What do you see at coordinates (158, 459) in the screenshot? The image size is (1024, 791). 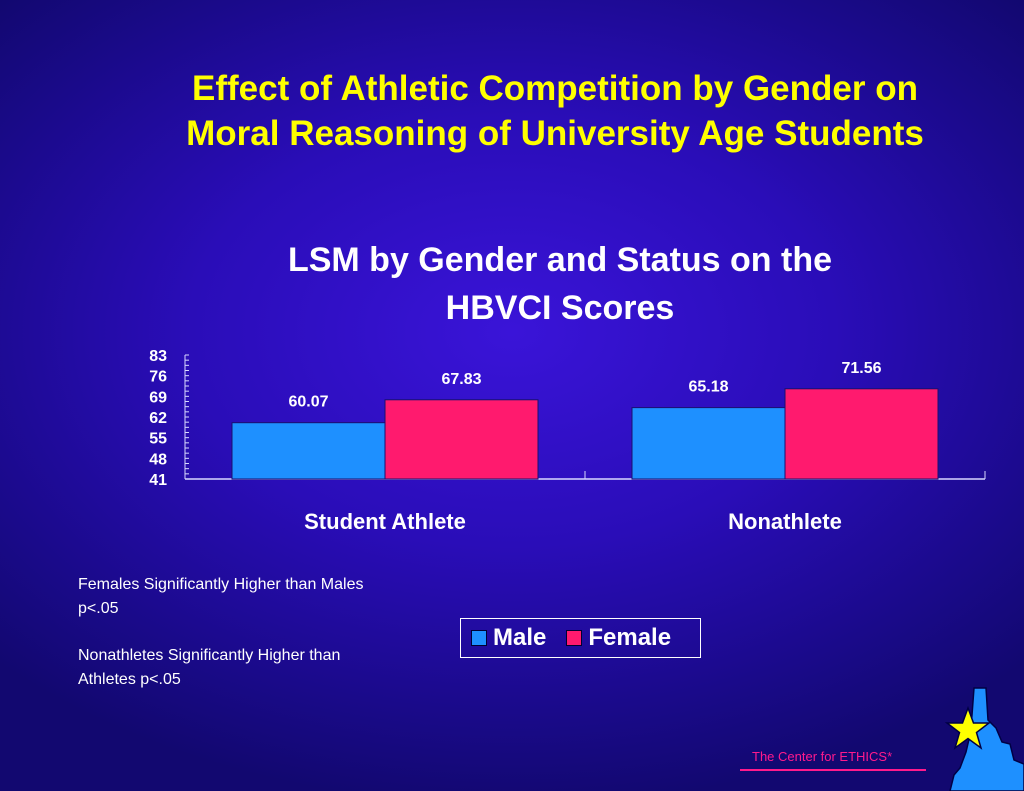 I see `y-tick-label: 48` at bounding box center [158, 459].